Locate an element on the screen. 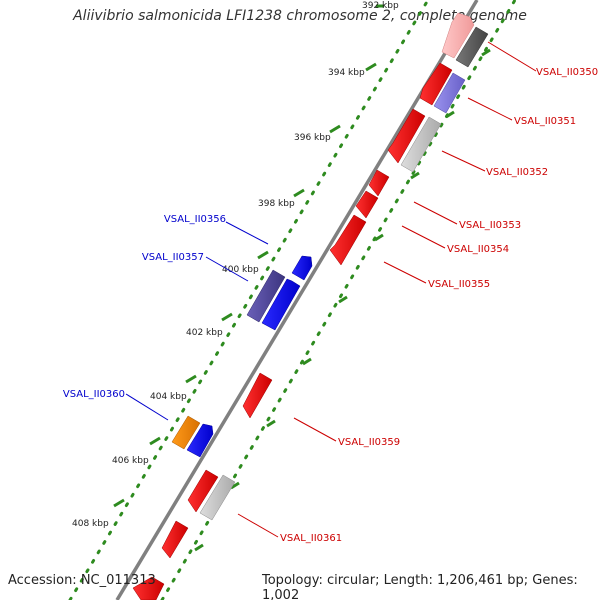 Image resolution: width=600 pixels, height=600 pixels. label-vsal-ii0355: VSAL_II0355 is located at coordinates (459, 284).